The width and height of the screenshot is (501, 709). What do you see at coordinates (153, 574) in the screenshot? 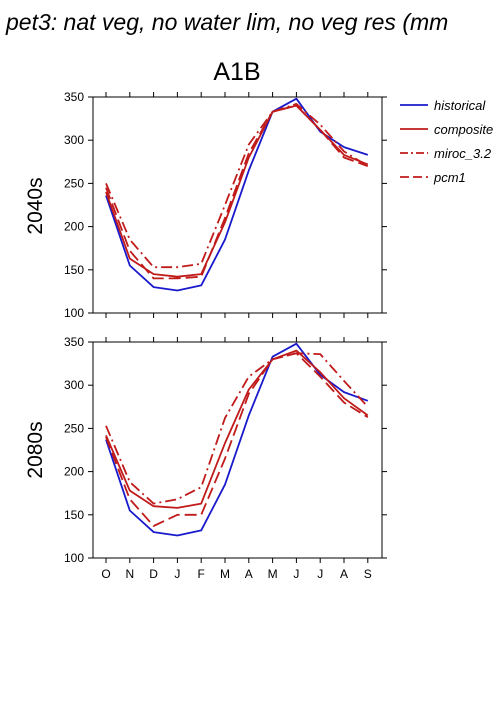
I see `x-tick-label: D` at bounding box center [153, 574].